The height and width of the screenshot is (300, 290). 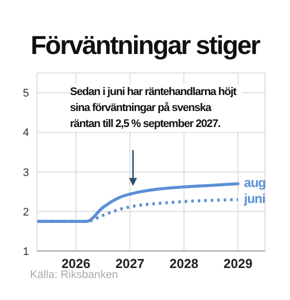 What do you see at coordinates (25, 172) in the screenshot?
I see `y-tick-label: 3` at bounding box center [25, 172].